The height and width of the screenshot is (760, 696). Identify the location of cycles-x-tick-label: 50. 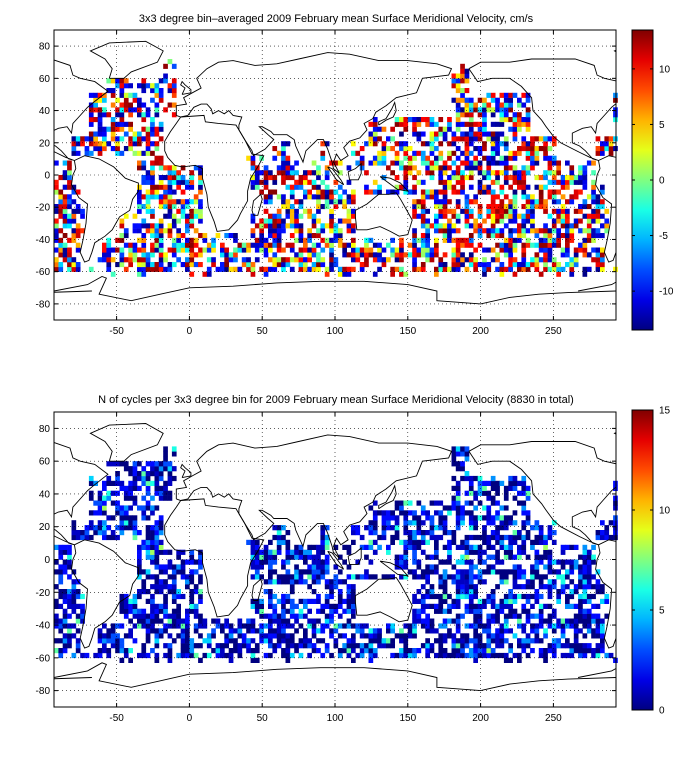
(263, 718).